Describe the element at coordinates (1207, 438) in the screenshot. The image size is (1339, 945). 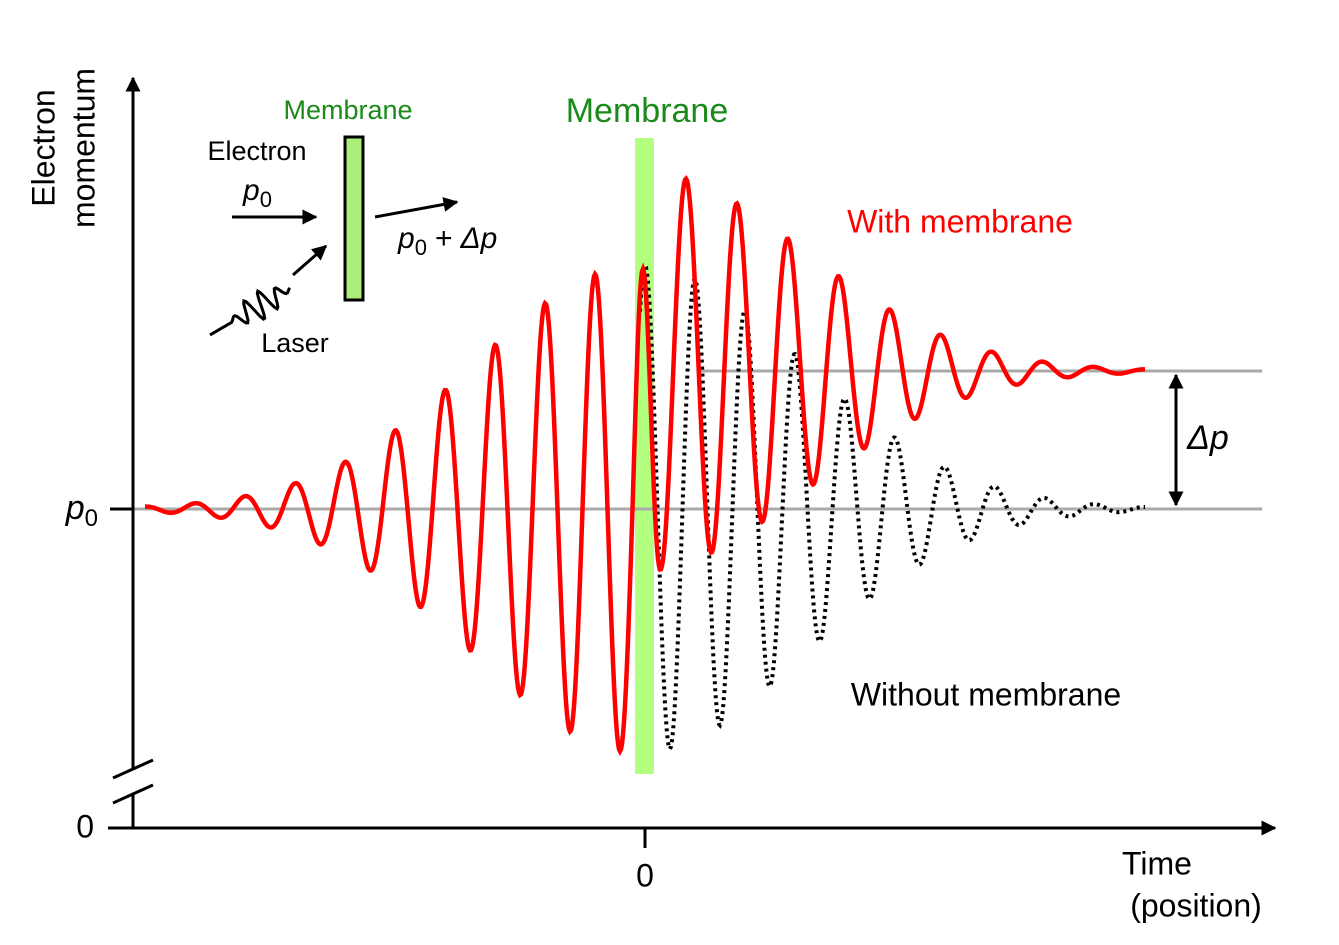
I see `delta-label: Δp` at that location.